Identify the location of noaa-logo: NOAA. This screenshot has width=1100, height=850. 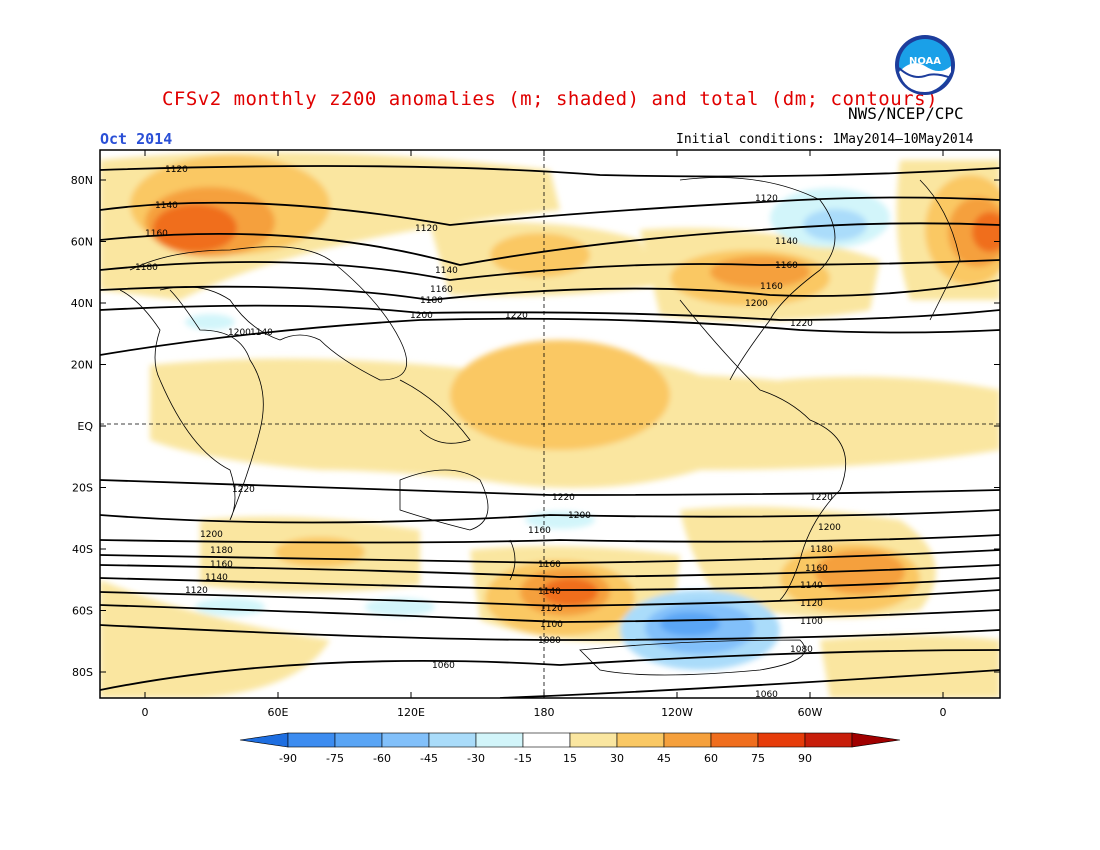
(925, 65).